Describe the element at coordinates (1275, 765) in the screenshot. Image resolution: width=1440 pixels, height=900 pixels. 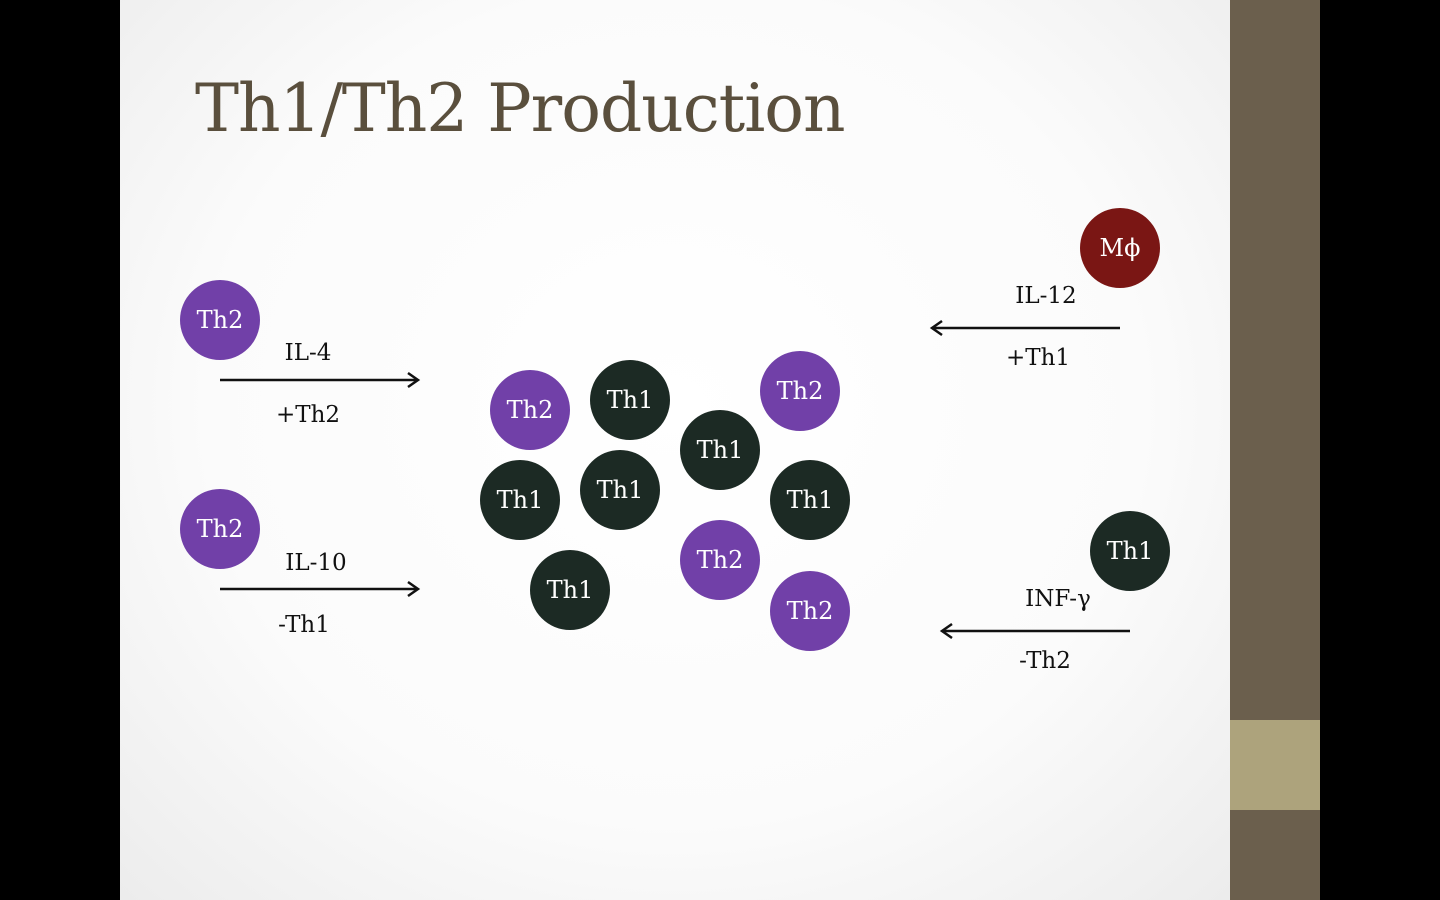
I see `sidebar-accent-block` at that location.